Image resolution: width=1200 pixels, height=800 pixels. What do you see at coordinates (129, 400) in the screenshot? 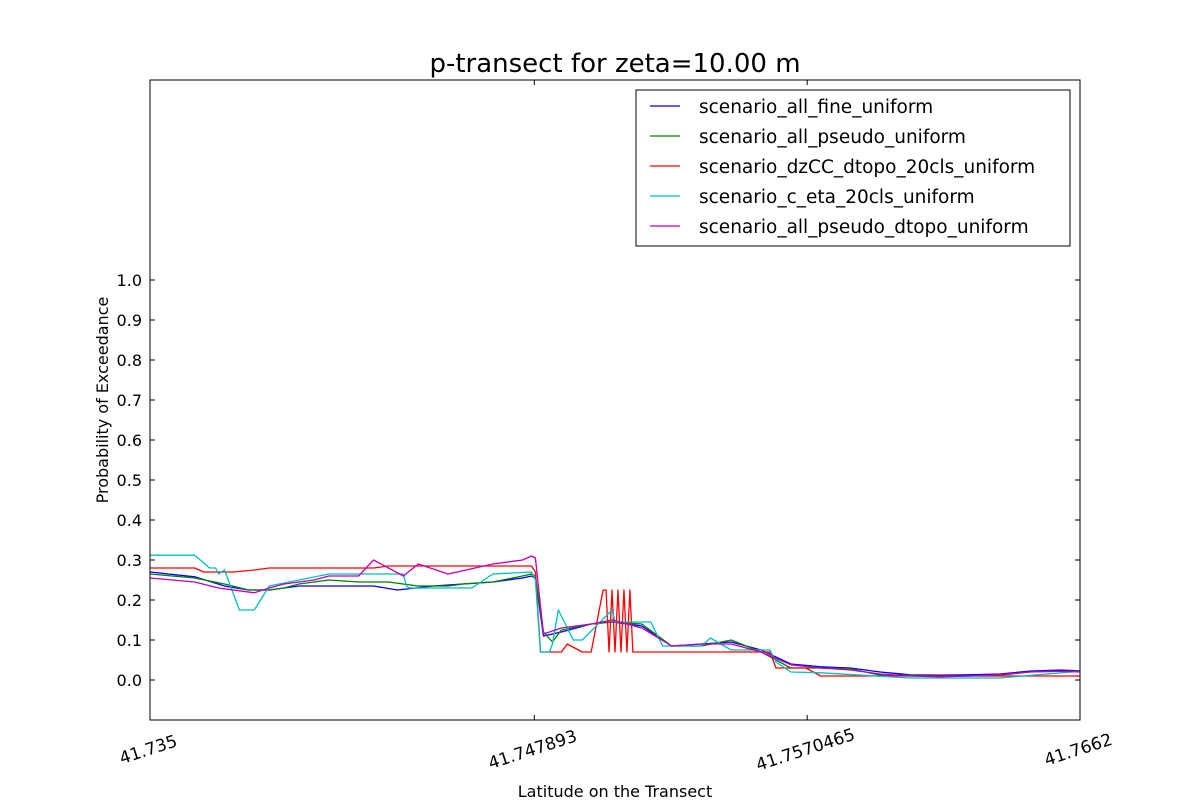
I see `y-tick-label: 0.7` at bounding box center [129, 400].